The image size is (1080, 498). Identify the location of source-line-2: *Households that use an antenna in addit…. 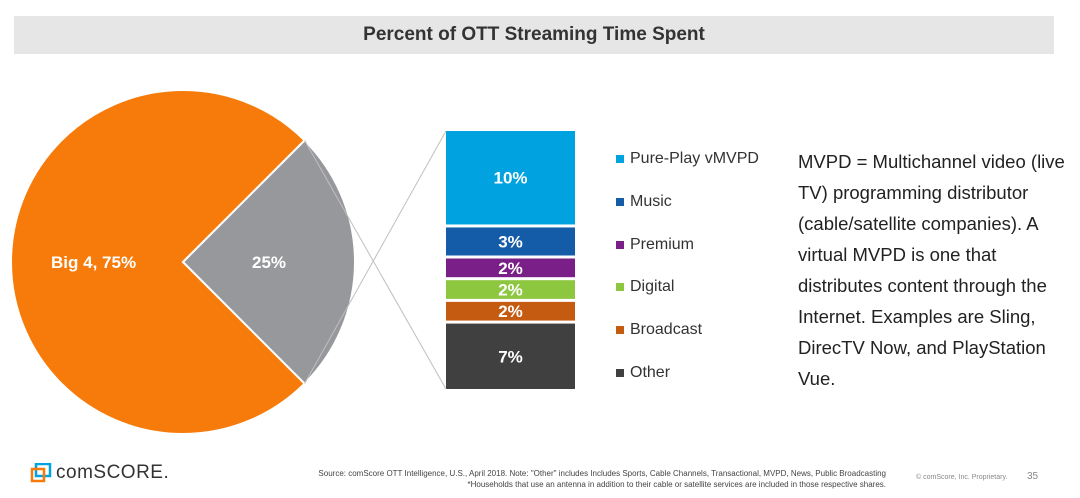
(676, 484).